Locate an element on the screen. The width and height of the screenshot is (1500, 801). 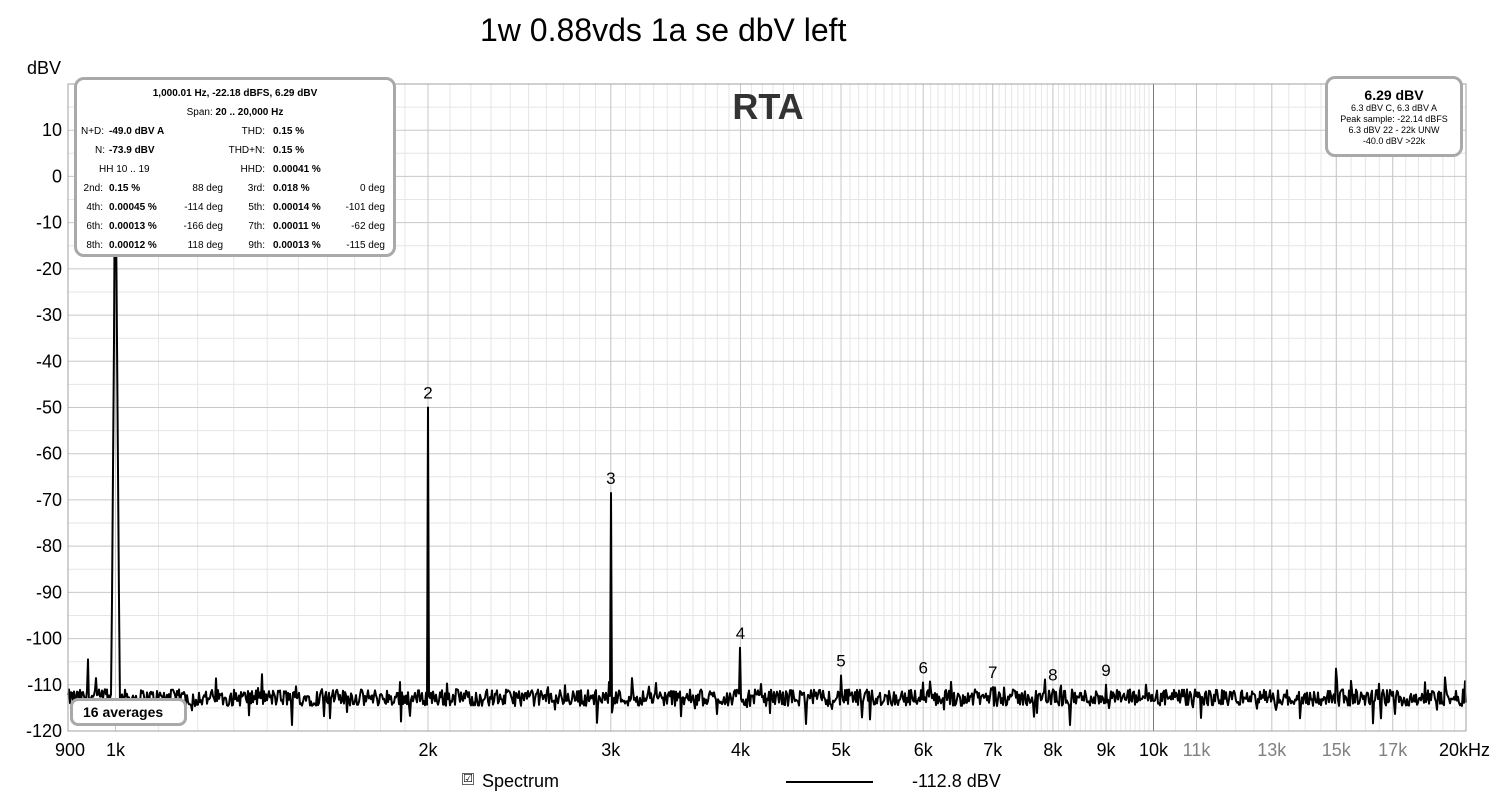
y-tick-label: -60 is located at coordinates (49, 454).